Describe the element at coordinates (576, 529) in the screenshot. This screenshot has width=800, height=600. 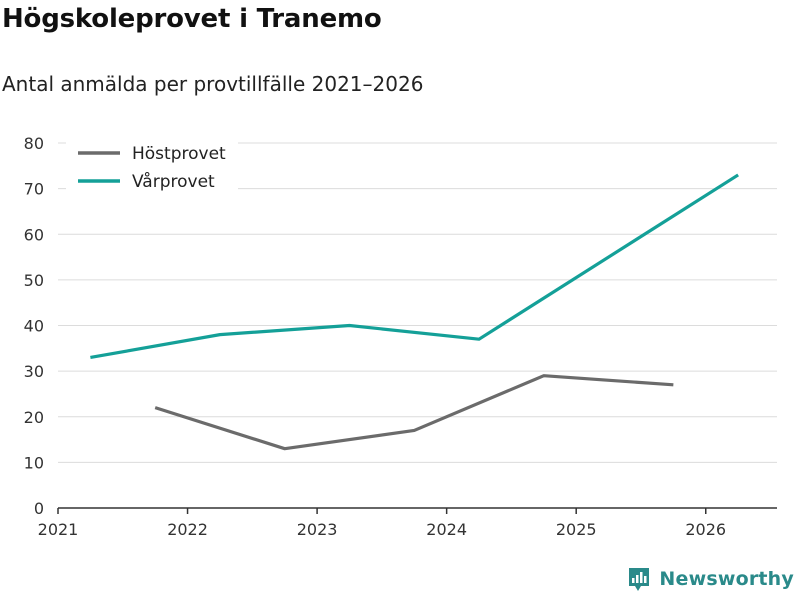
I see `x-tick-label: 2025` at that location.